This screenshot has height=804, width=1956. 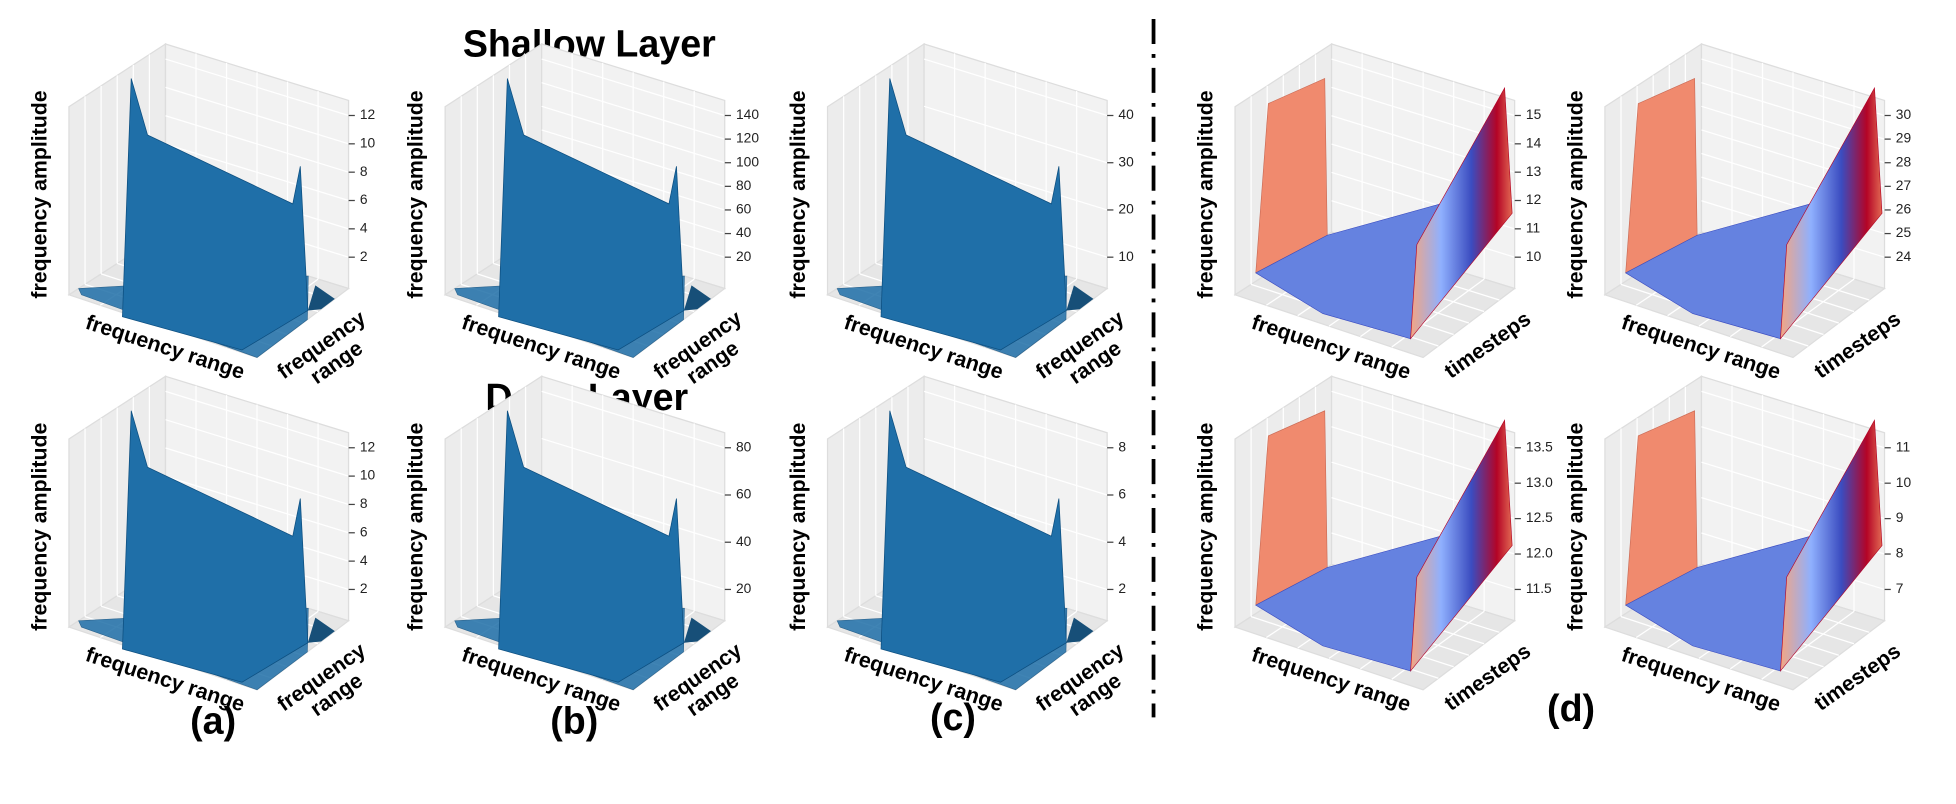 What do you see at coordinates (1904, 138) in the screenshot?
I see `z-tick-label: 29` at bounding box center [1904, 138].